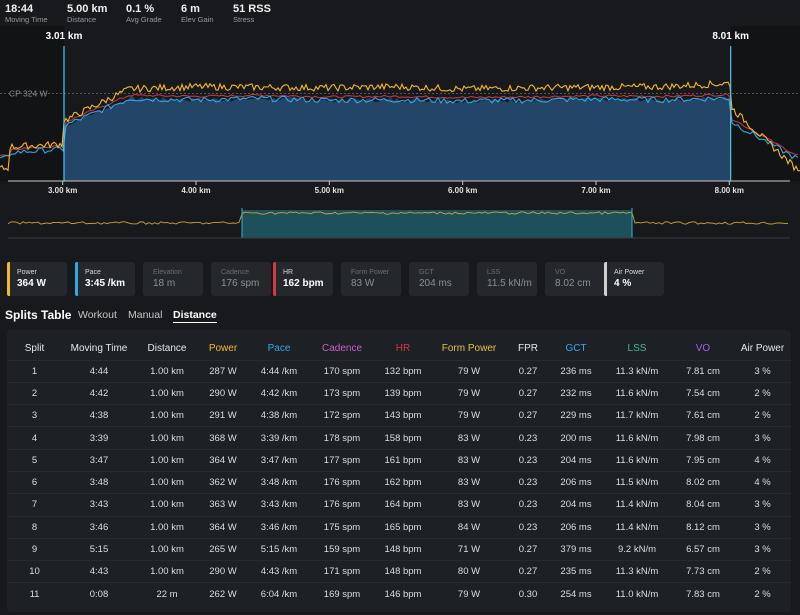  I want to click on table-cell: 4:44 /km, so click(279, 371).